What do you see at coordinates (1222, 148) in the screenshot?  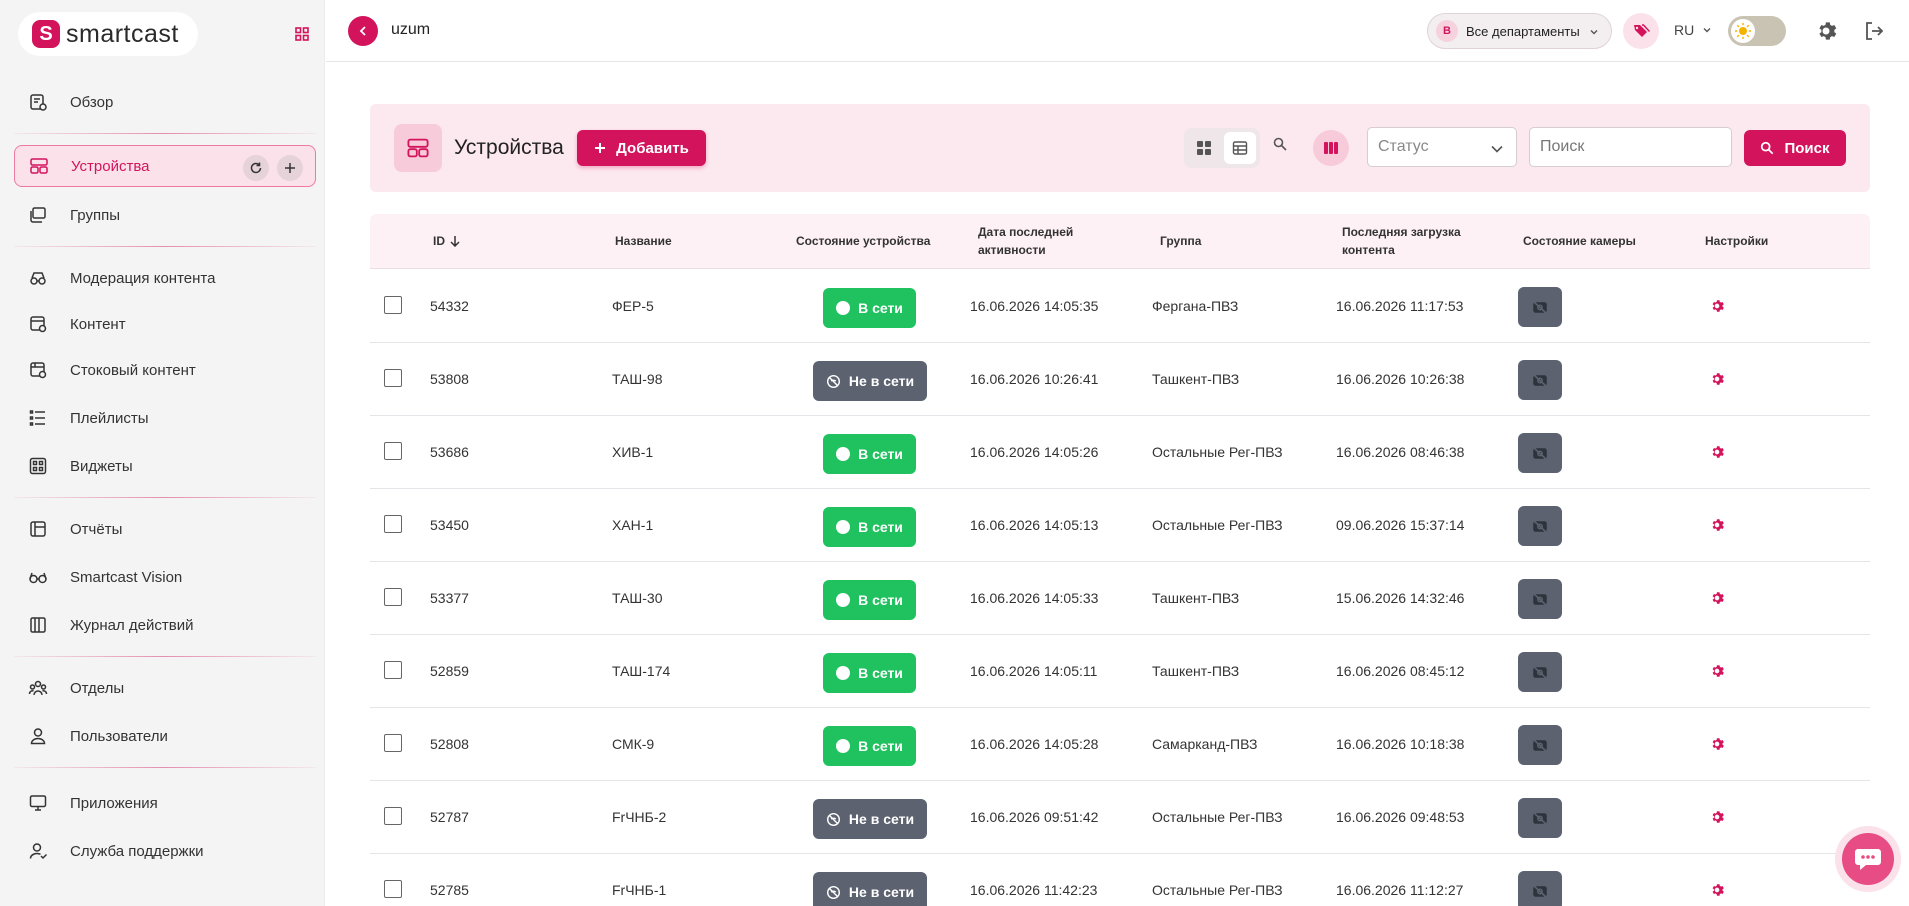 I see `view-mode-toggle` at bounding box center [1222, 148].